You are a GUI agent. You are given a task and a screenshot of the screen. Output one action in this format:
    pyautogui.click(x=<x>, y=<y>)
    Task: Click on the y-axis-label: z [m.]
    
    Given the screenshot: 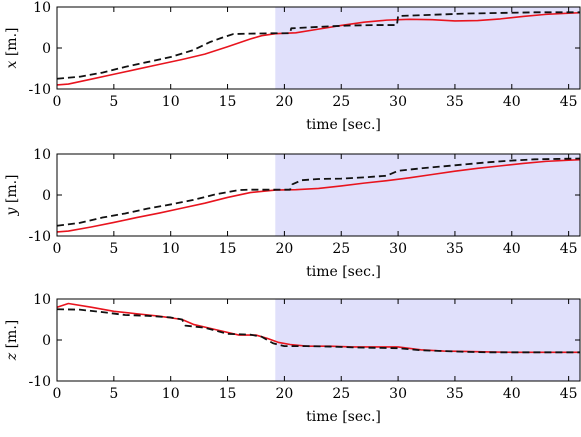 What is the action you would take?
    pyautogui.click(x=12, y=341)
    